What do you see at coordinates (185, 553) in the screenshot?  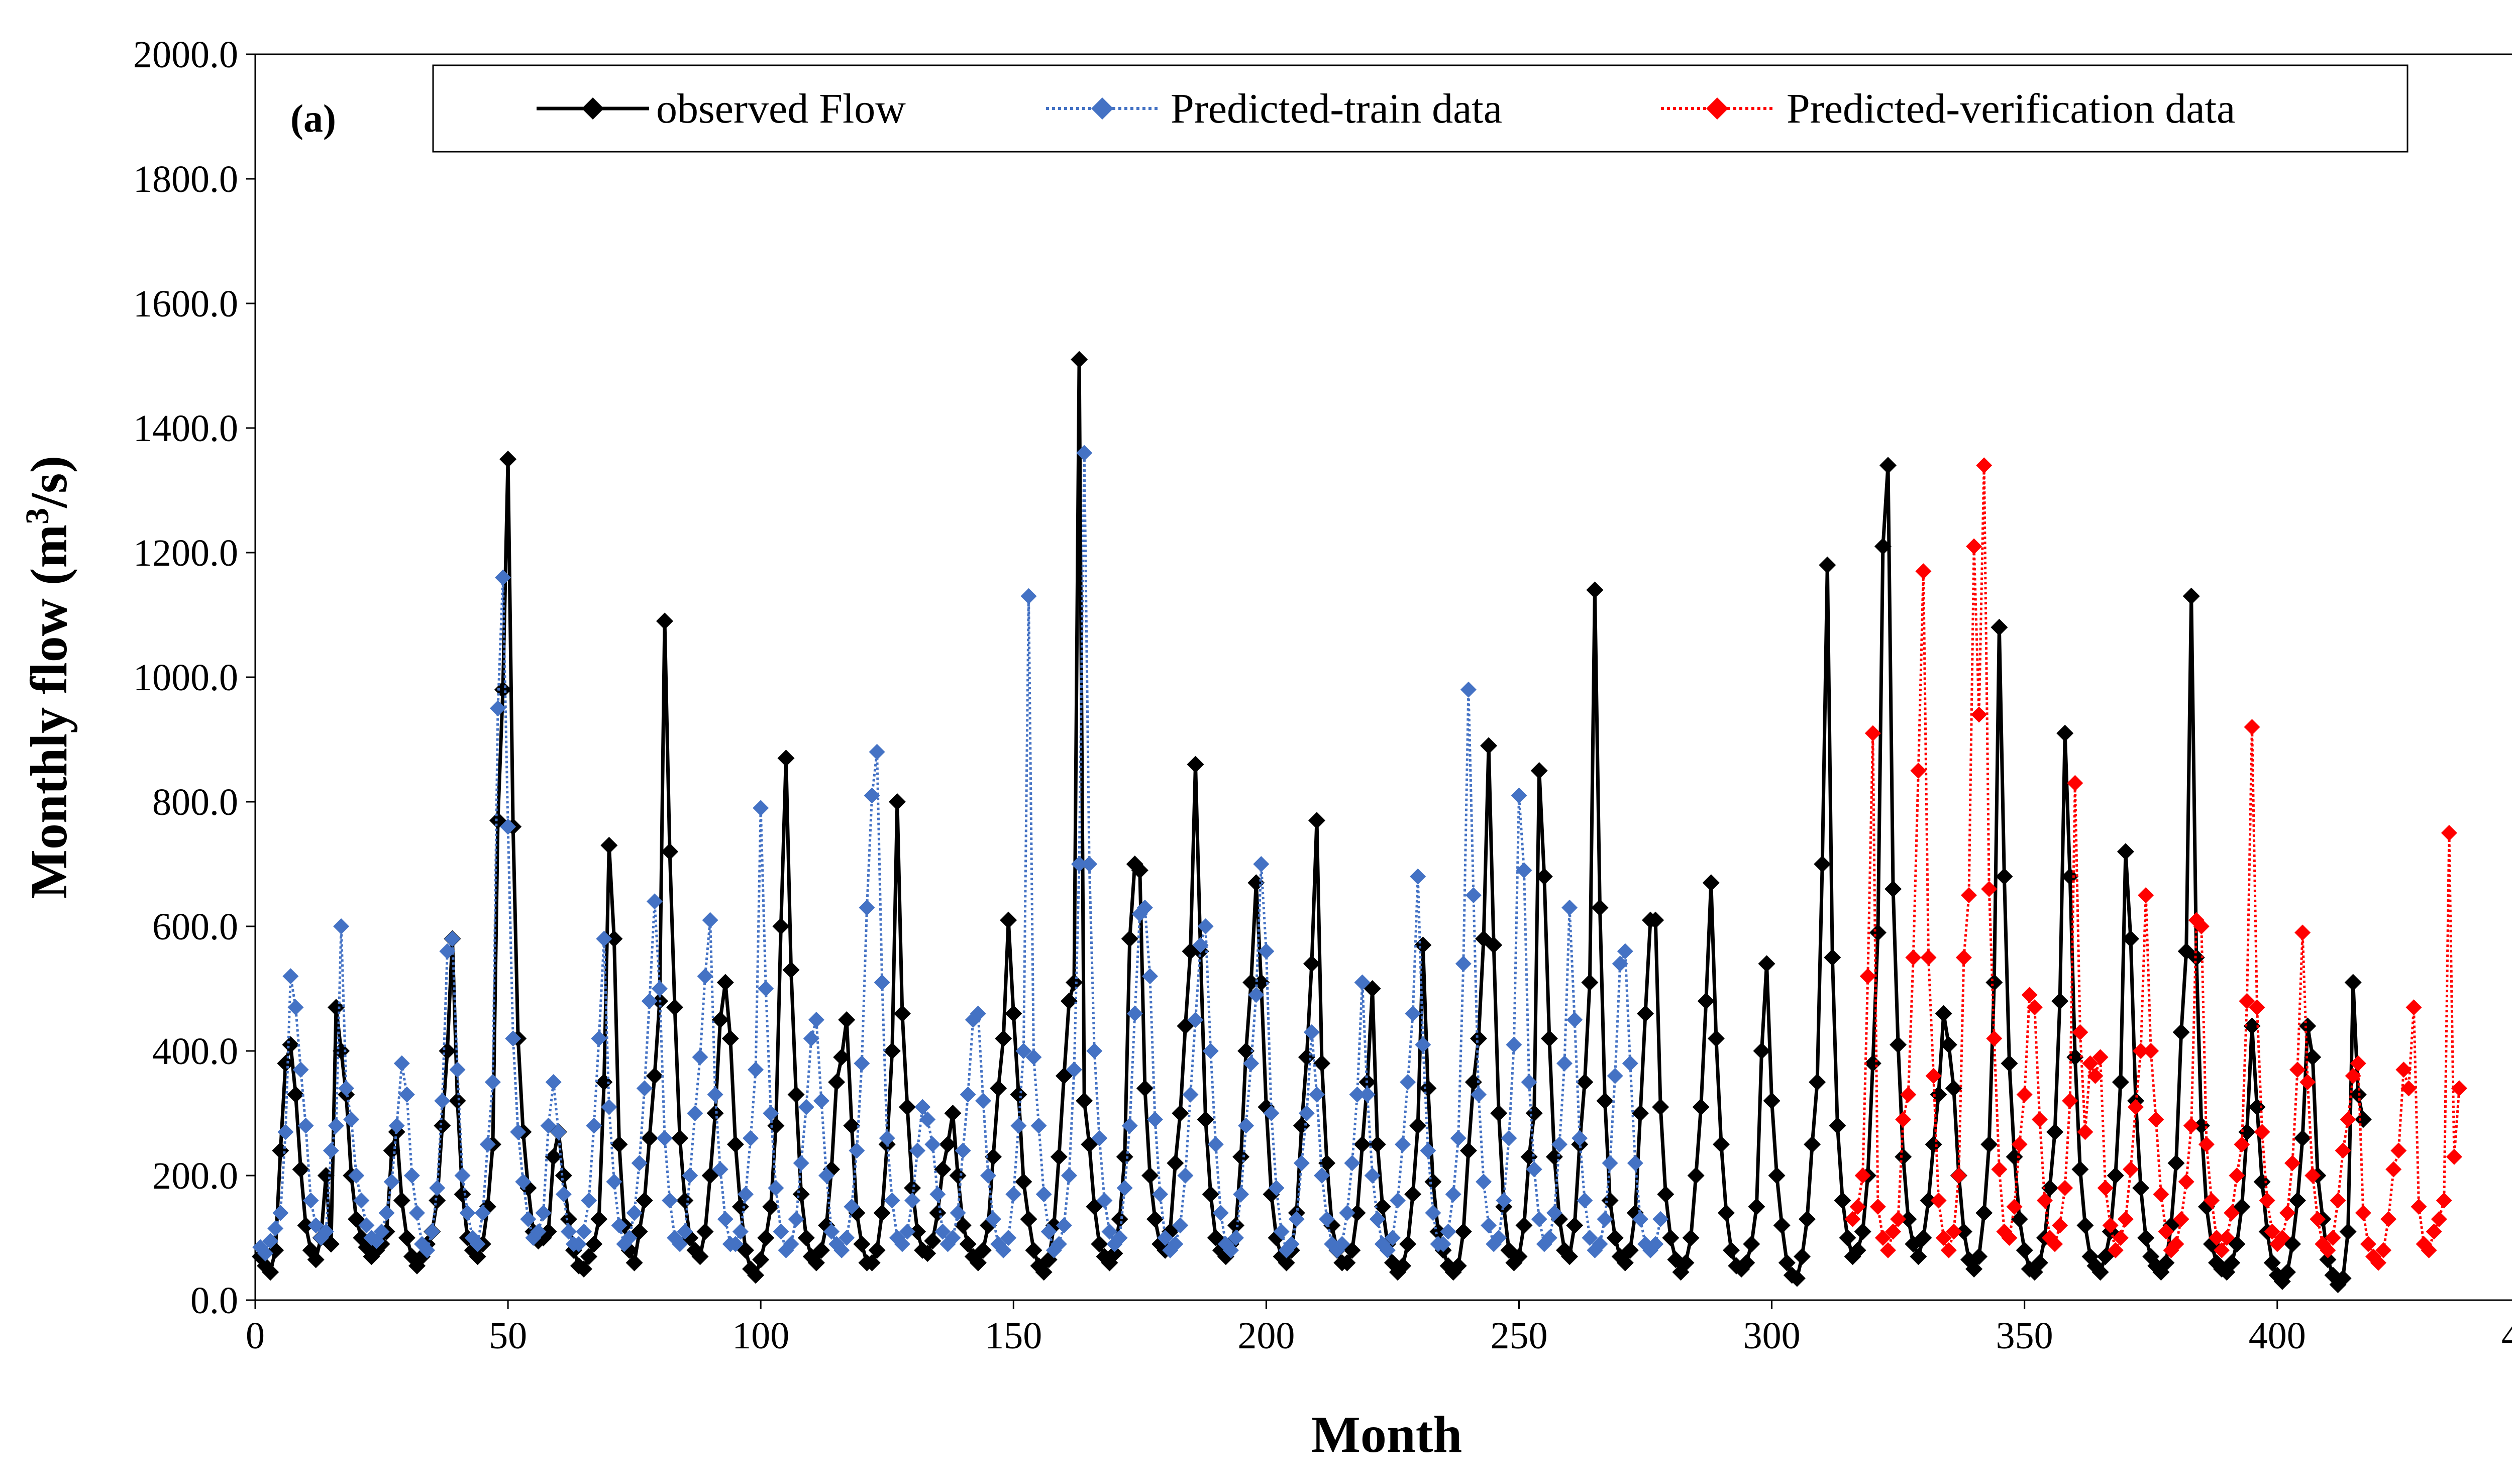 I see `y-tick-label: 1200.0` at bounding box center [185, 553].